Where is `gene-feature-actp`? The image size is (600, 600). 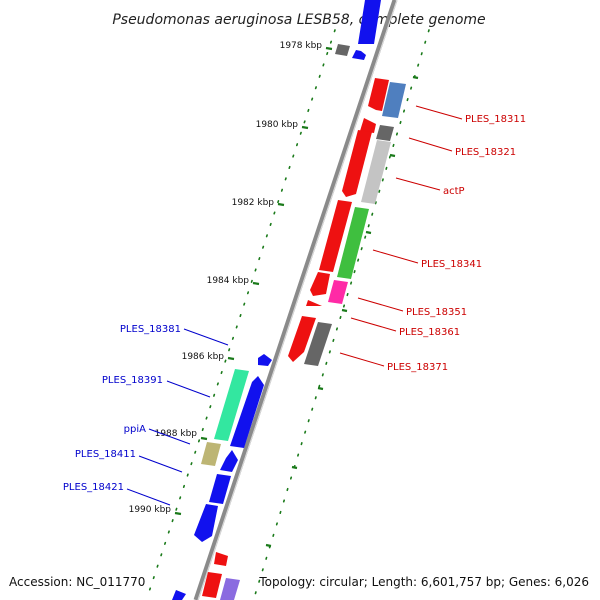 gene-feature-actp is located at coordinates (376, 172).